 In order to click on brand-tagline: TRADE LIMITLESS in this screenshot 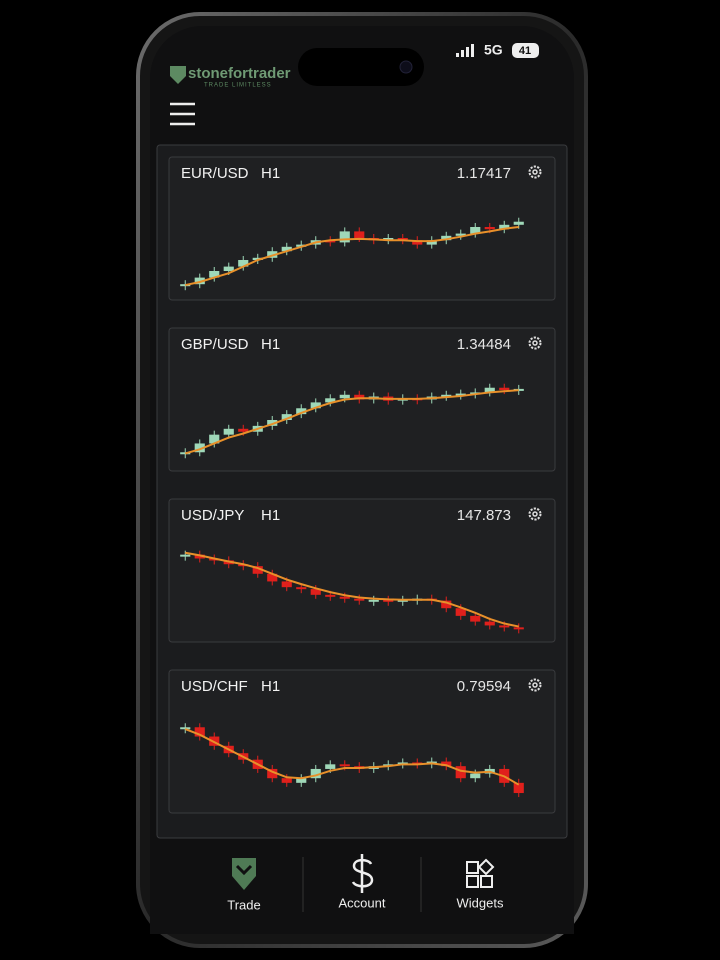, I will do `click(238, 86)`.